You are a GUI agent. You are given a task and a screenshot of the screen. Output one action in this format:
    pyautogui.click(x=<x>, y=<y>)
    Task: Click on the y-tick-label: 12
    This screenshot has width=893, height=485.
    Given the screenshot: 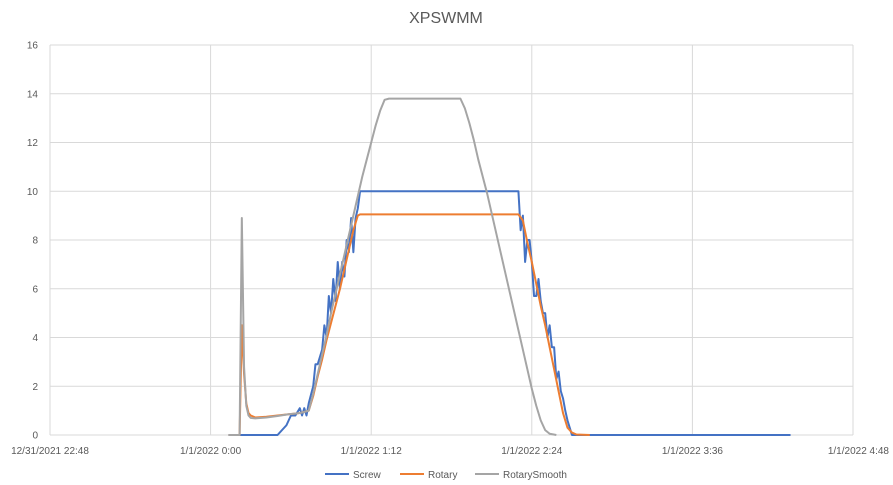 What is the action you would take?
    pyautogui.click(x=33, y=143)
    